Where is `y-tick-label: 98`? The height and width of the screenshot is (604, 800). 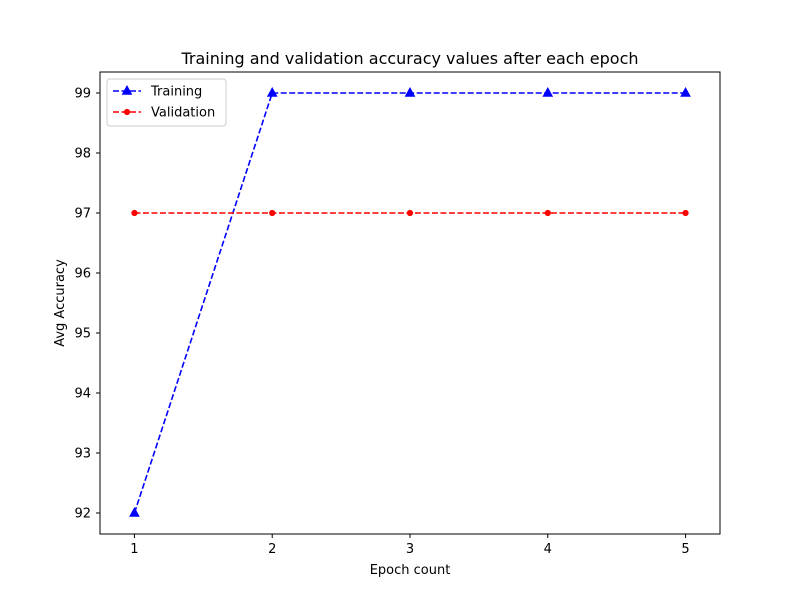
y-tick-label: 98 is located at coordinates (82, 154).